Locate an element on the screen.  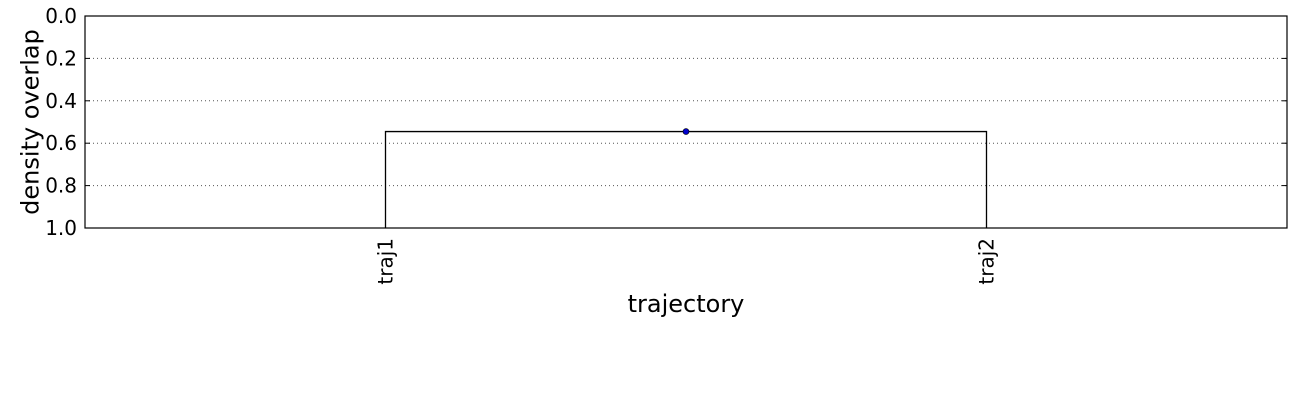
x-tick-label-traj2: traj2 is located at coordinates (987, 261).